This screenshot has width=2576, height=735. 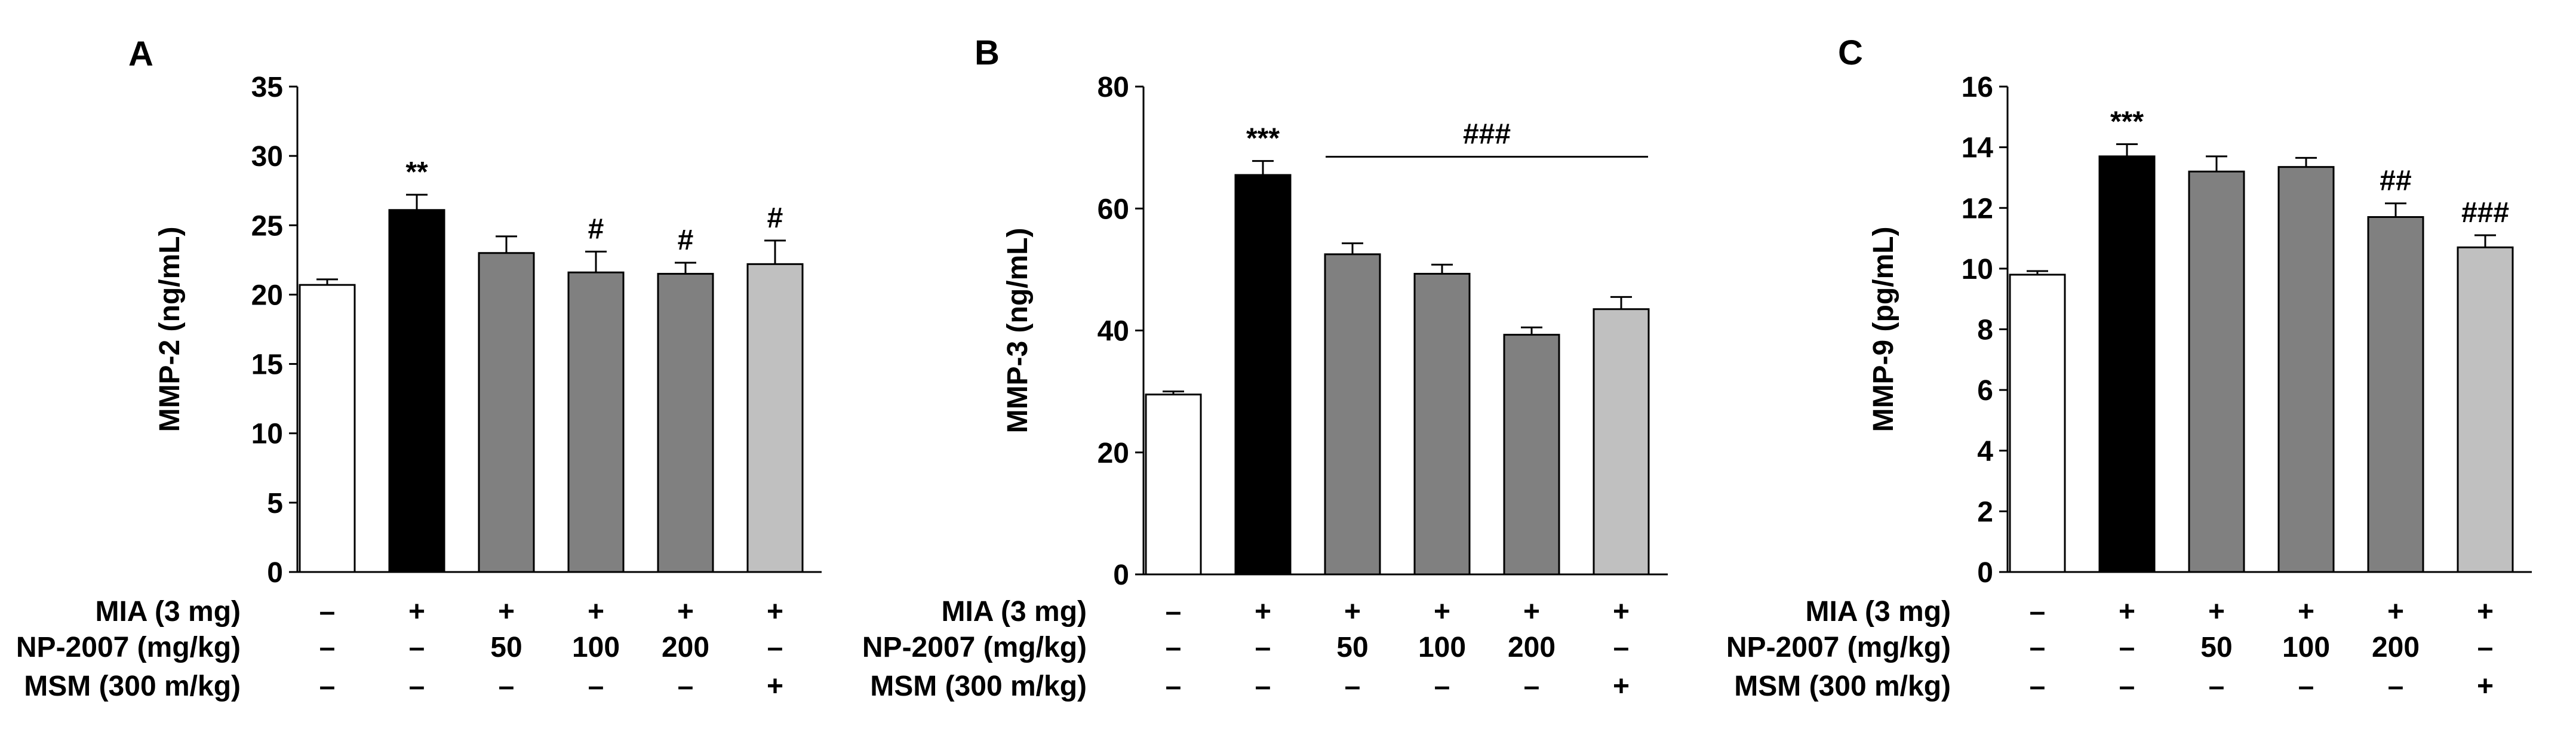 What do you see at coordinates (1113, 331) in the screenshot?
I see `y-tick-label: 40` at bounding box center [1113, 331].